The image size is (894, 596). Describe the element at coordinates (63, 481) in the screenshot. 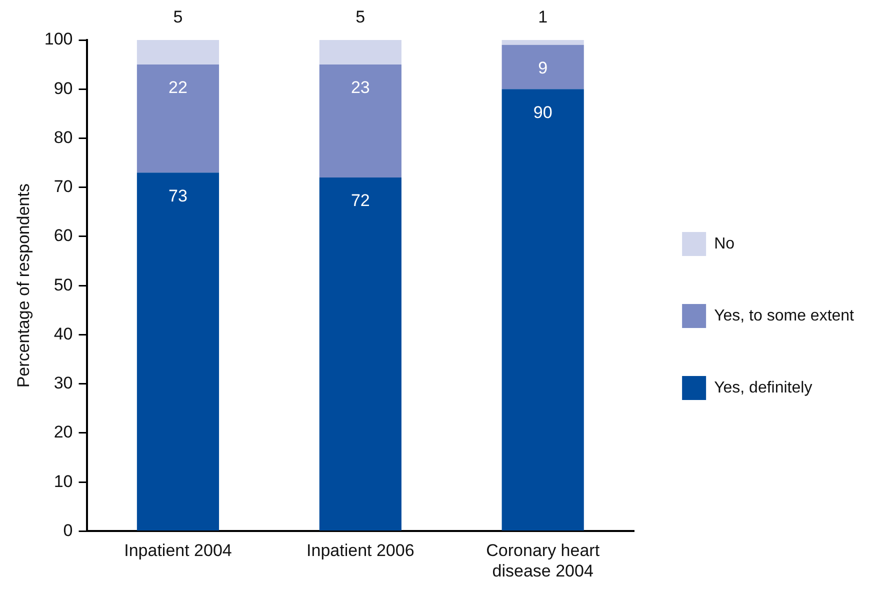

I see `y-tick-label: 10` at that location.